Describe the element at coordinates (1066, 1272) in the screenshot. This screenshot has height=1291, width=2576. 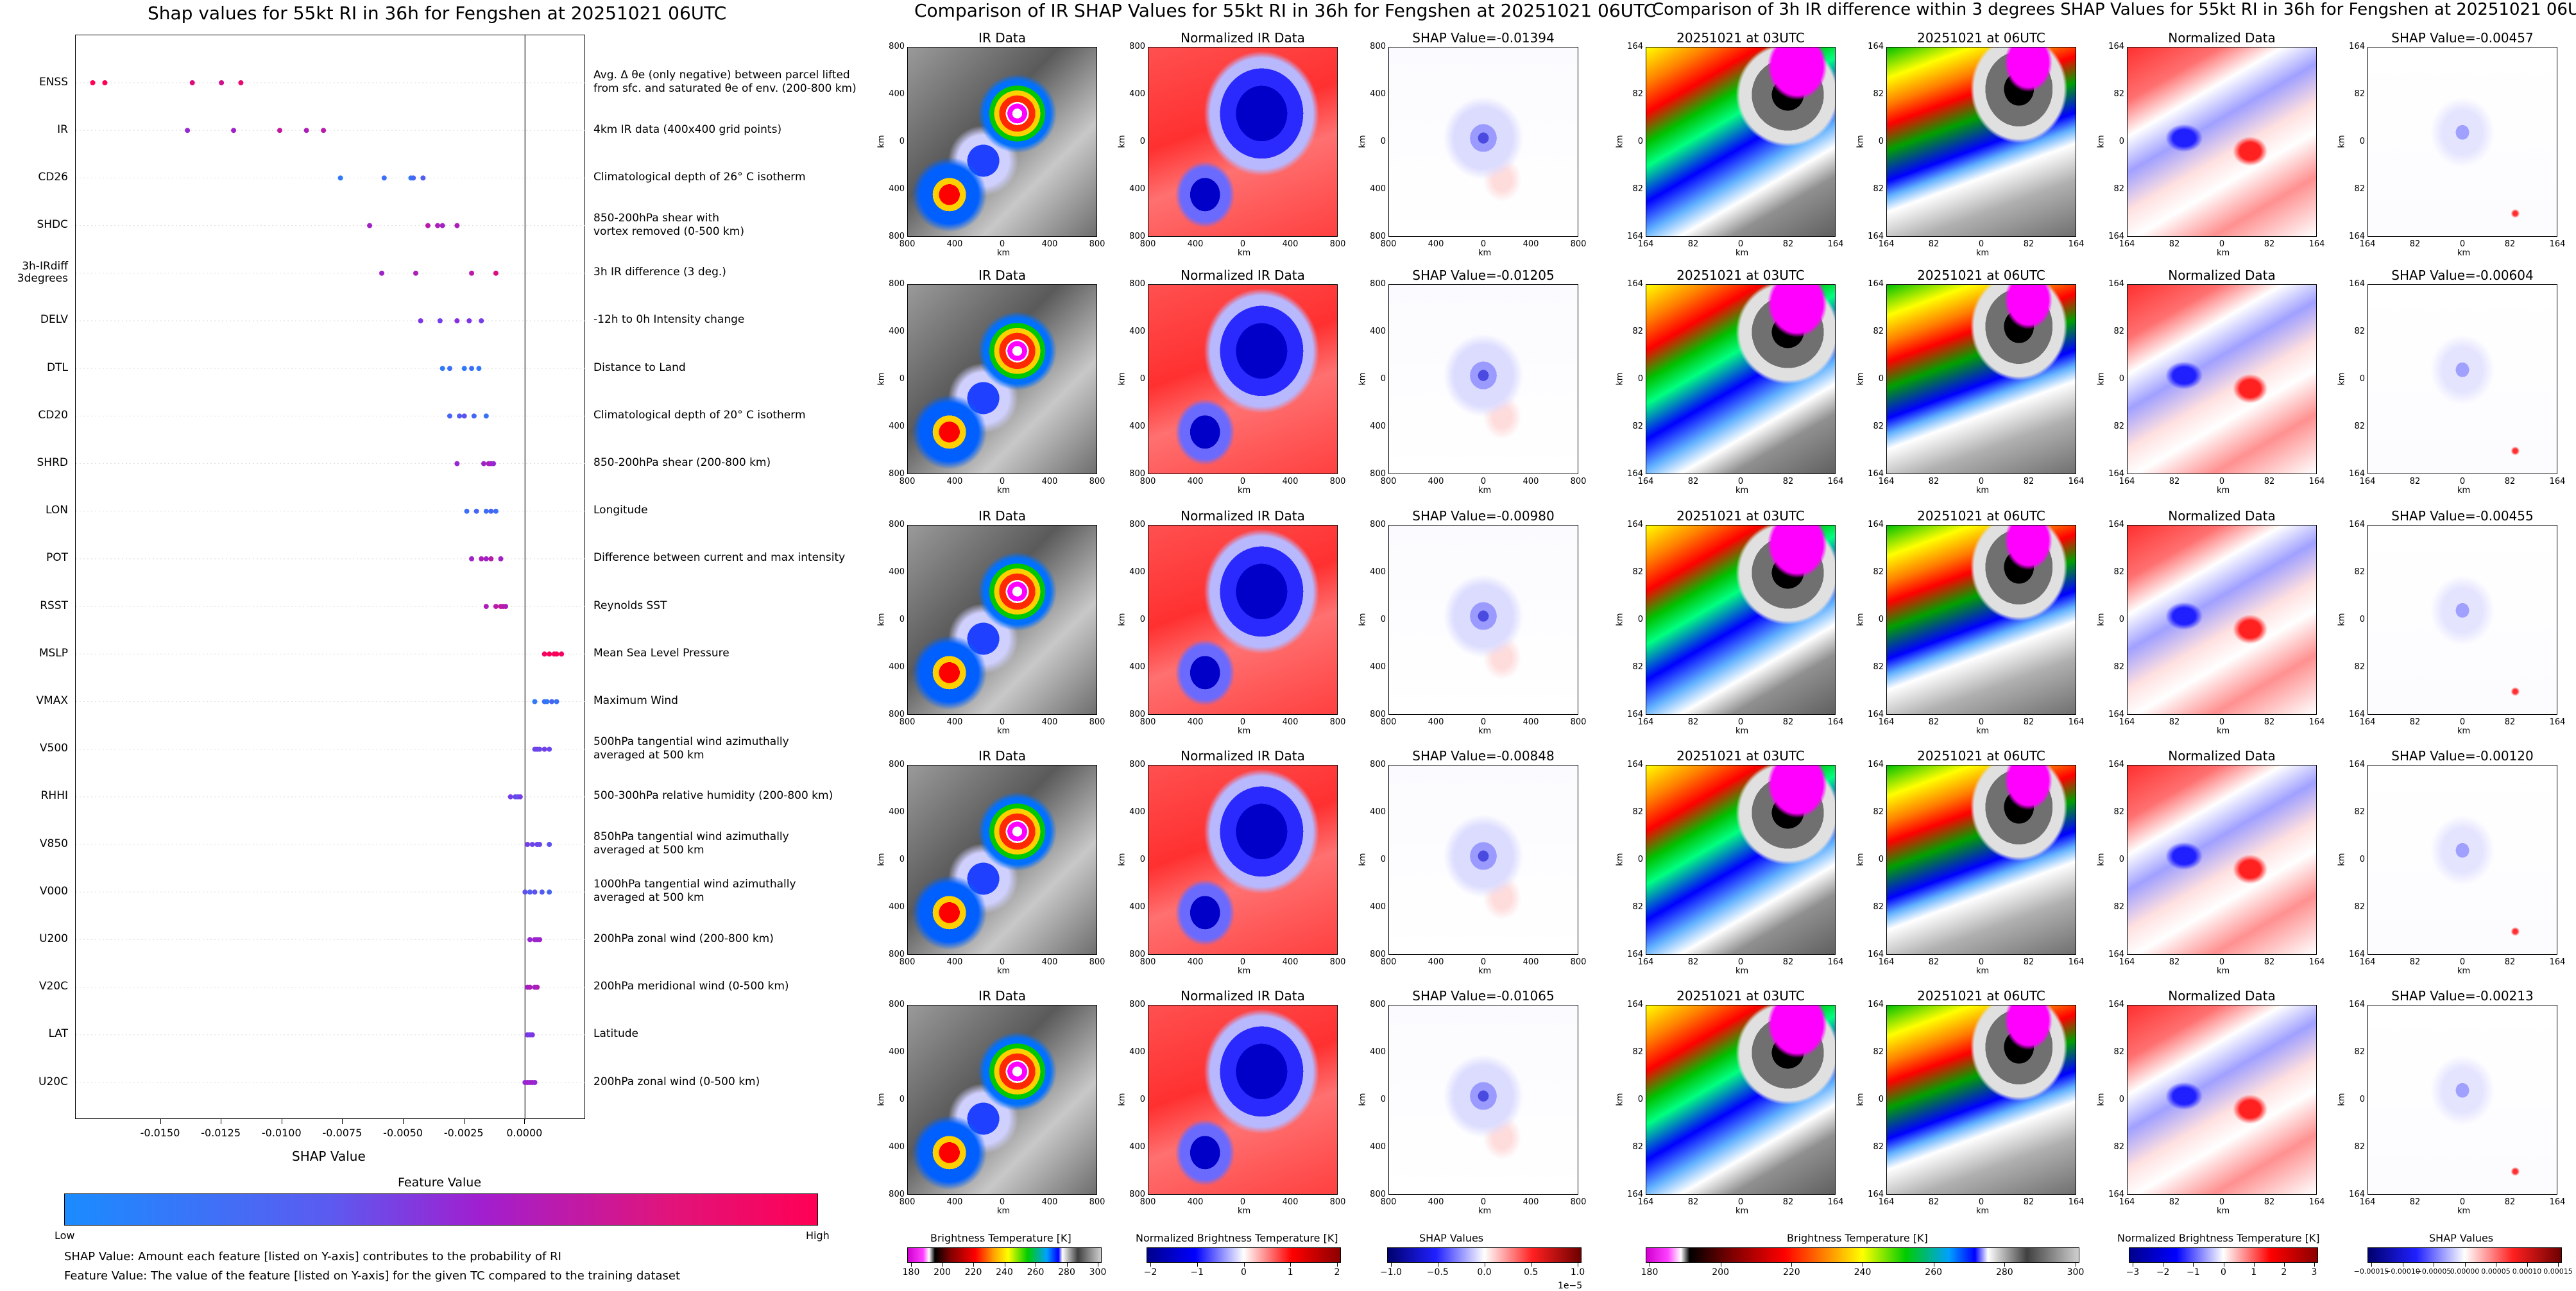
I see `cbar-tick-label: 280` at that location.